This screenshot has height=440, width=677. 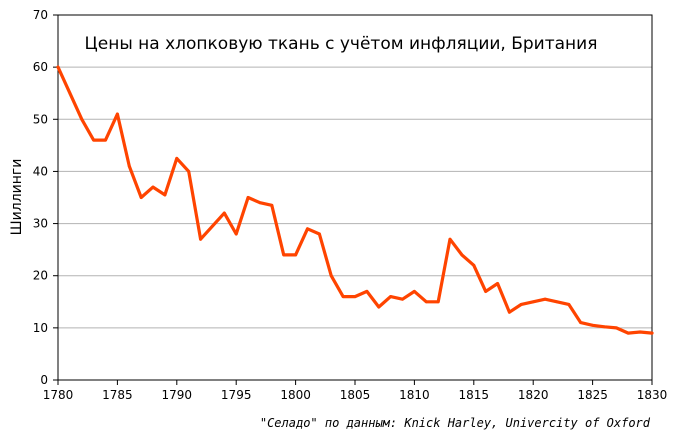 I want to click on x-tick-label: 1815, so click(x=474, y=395).